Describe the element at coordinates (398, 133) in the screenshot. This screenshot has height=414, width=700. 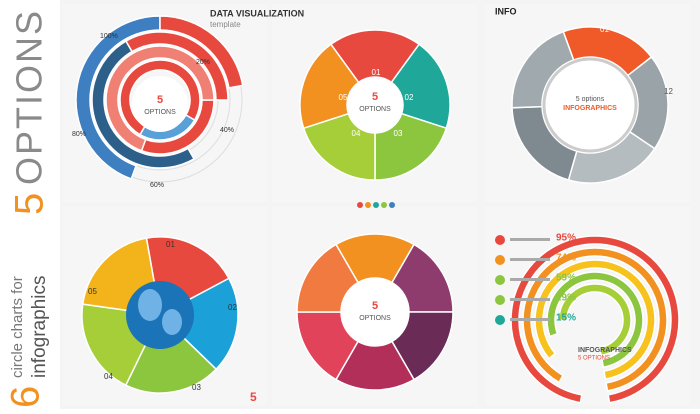
I see `p2-label: 03` at that location.